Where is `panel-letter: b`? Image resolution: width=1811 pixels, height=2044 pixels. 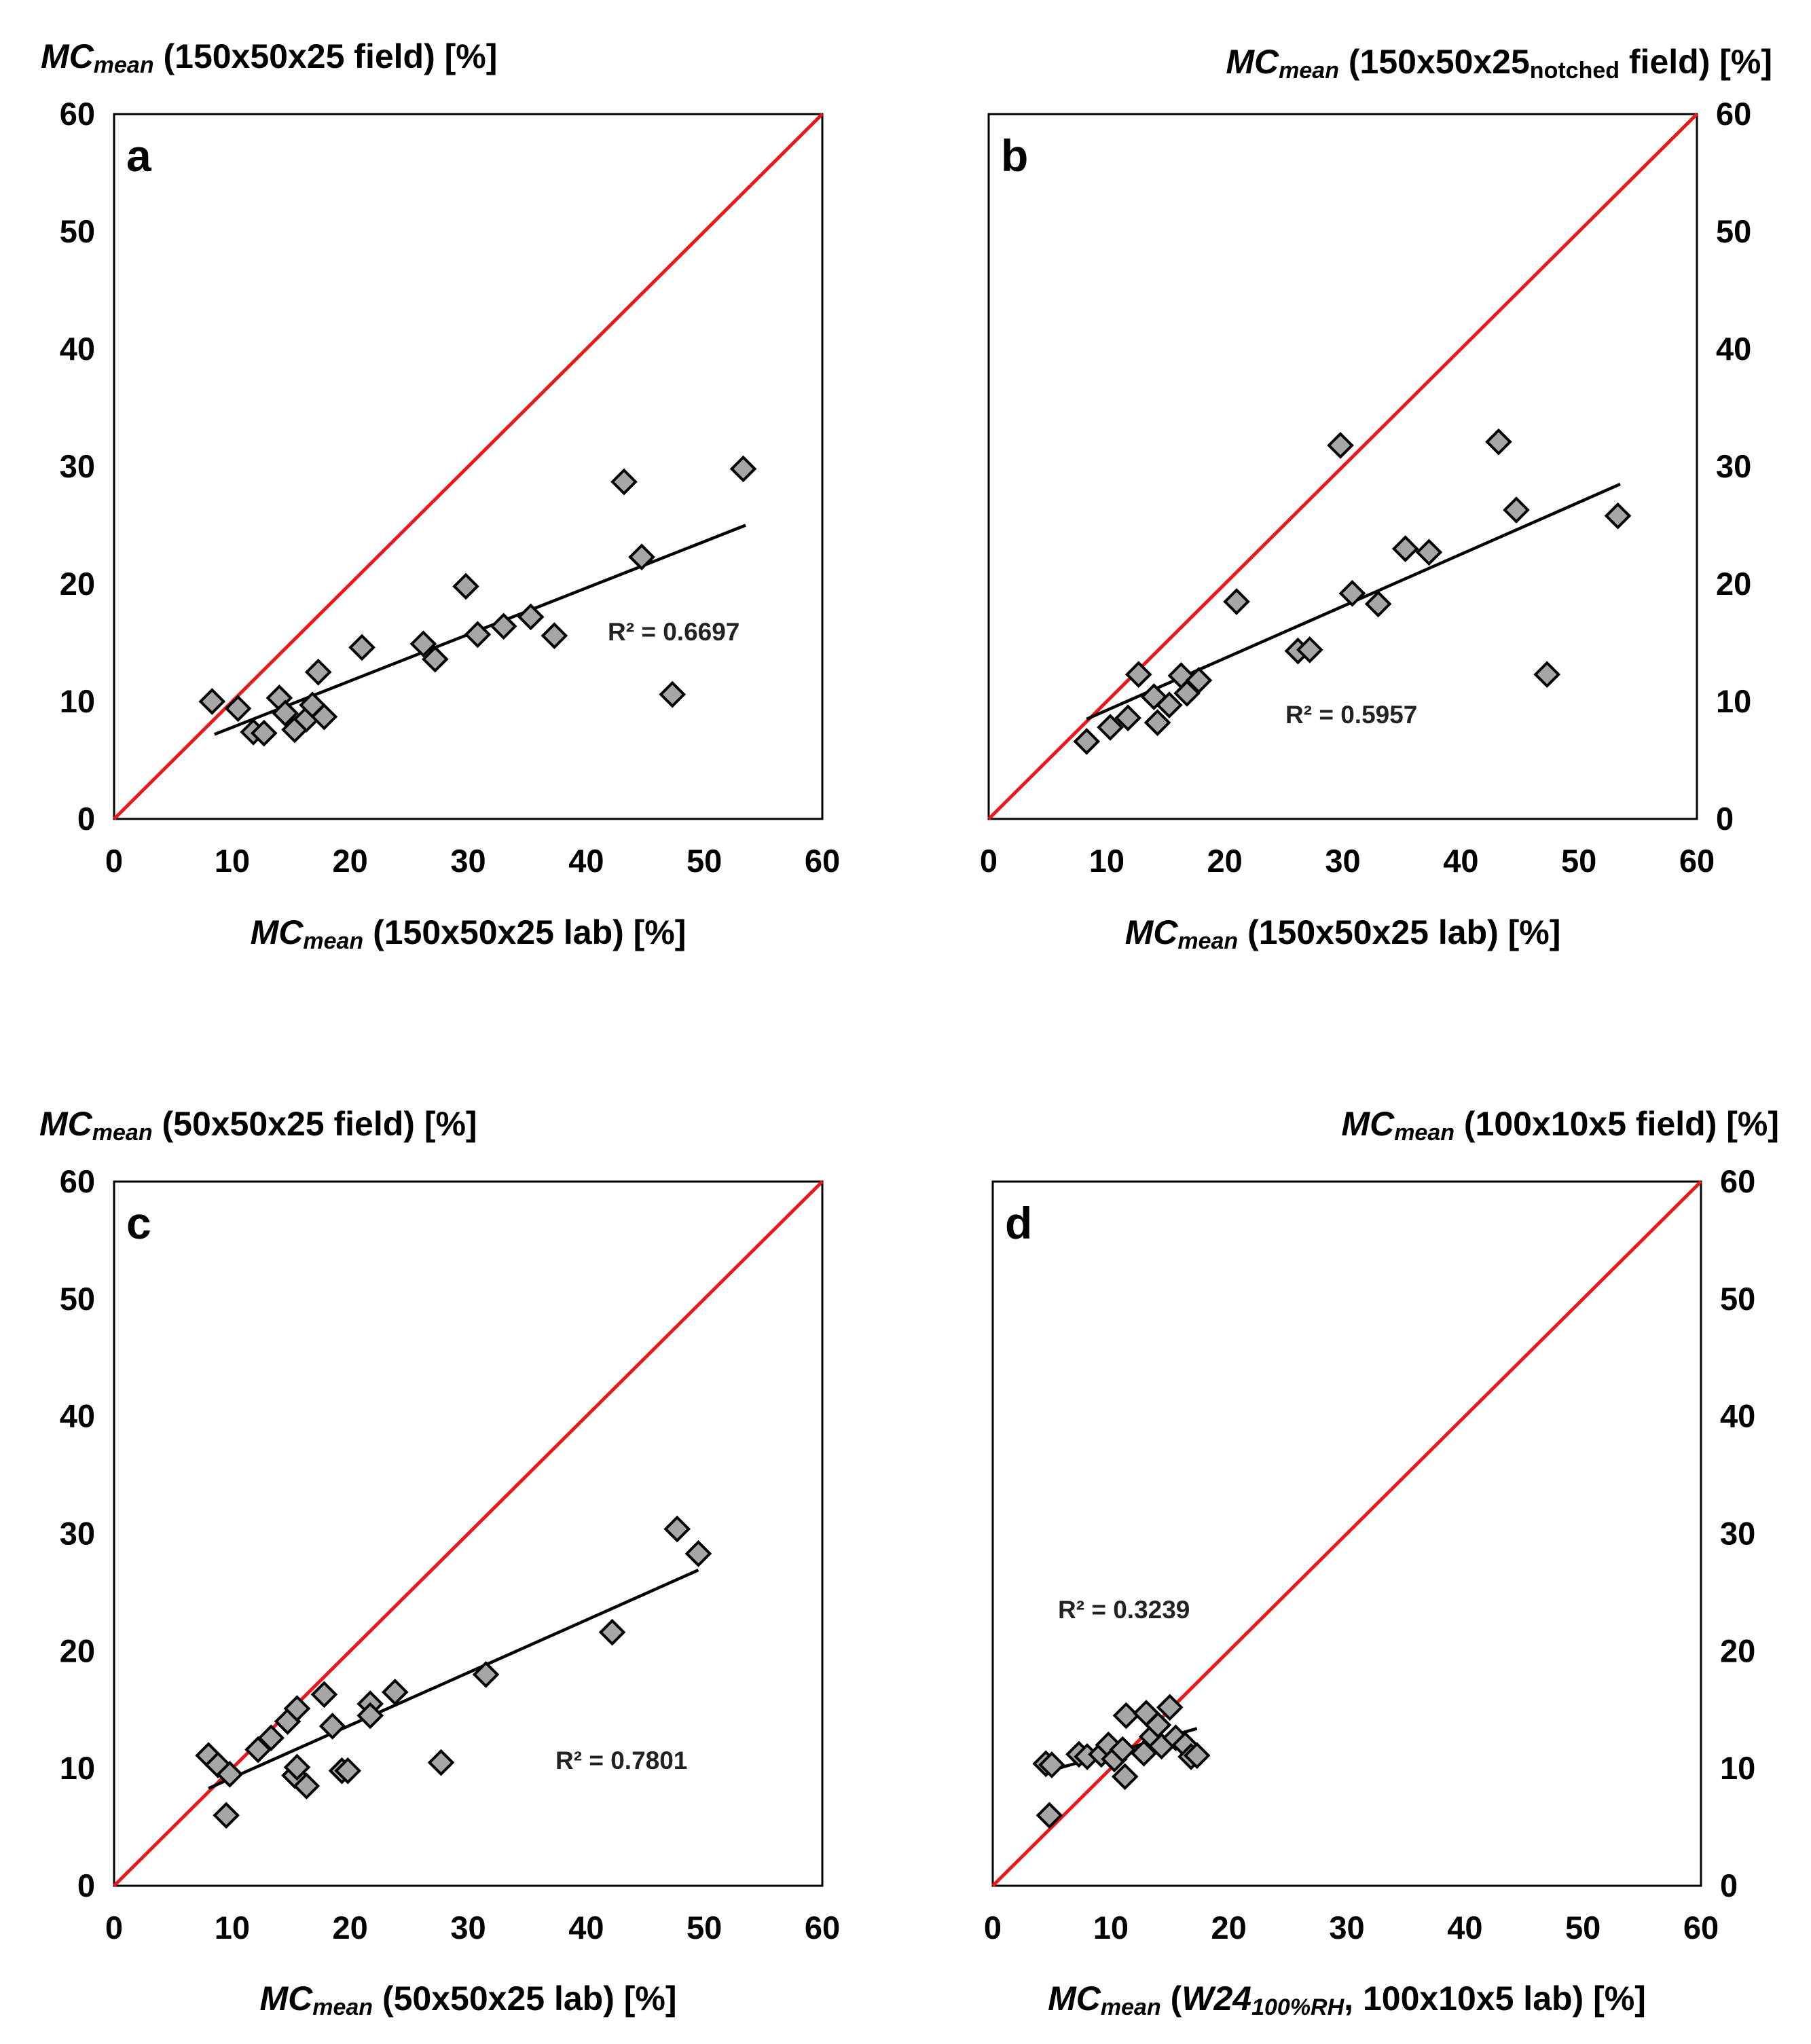
panel-letter: b is located at coordinates (1014, 155).